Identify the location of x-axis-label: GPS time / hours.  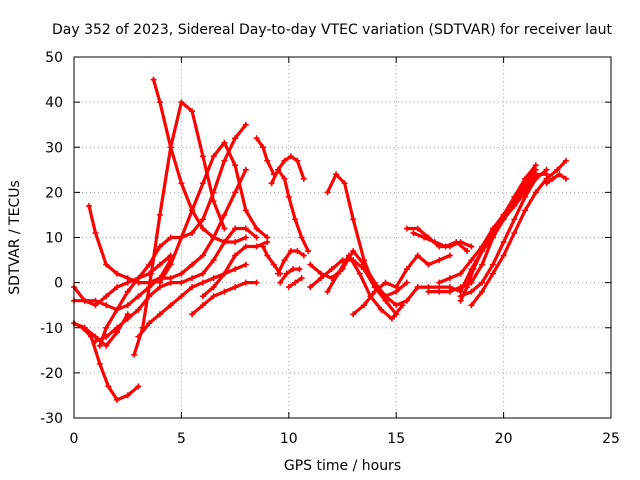
(342, 466).